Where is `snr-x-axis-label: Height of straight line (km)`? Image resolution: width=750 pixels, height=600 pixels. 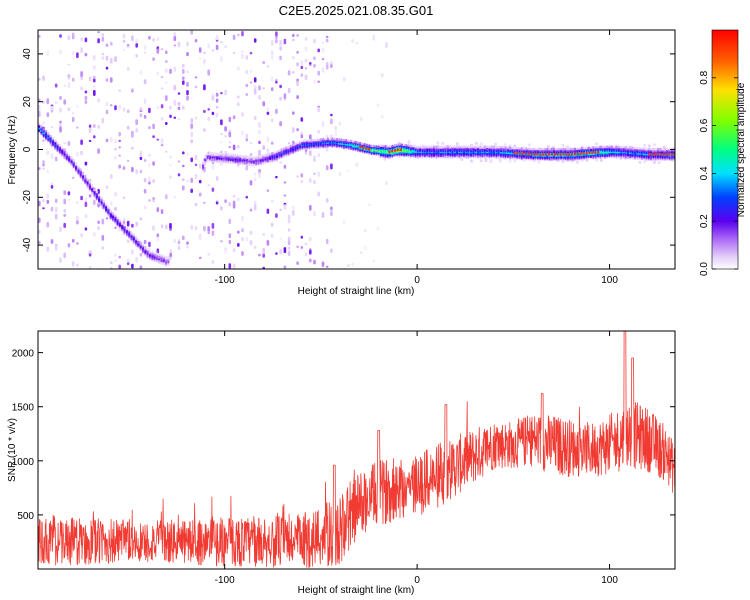 snr-x-axis-label: Height of straight line (km) is located at coordinates (356, 590).